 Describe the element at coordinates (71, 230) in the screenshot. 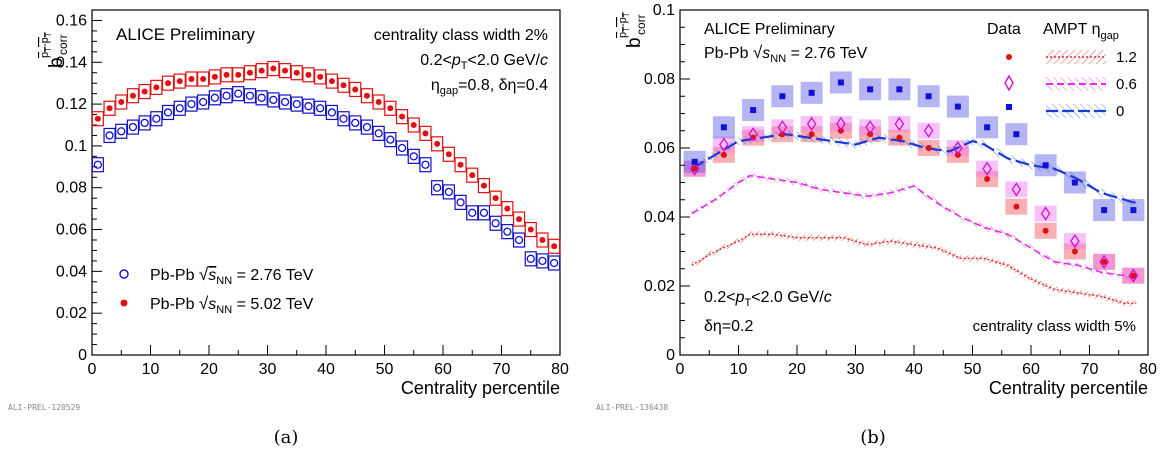

I see `y-tick-label: 0.06` at that location.